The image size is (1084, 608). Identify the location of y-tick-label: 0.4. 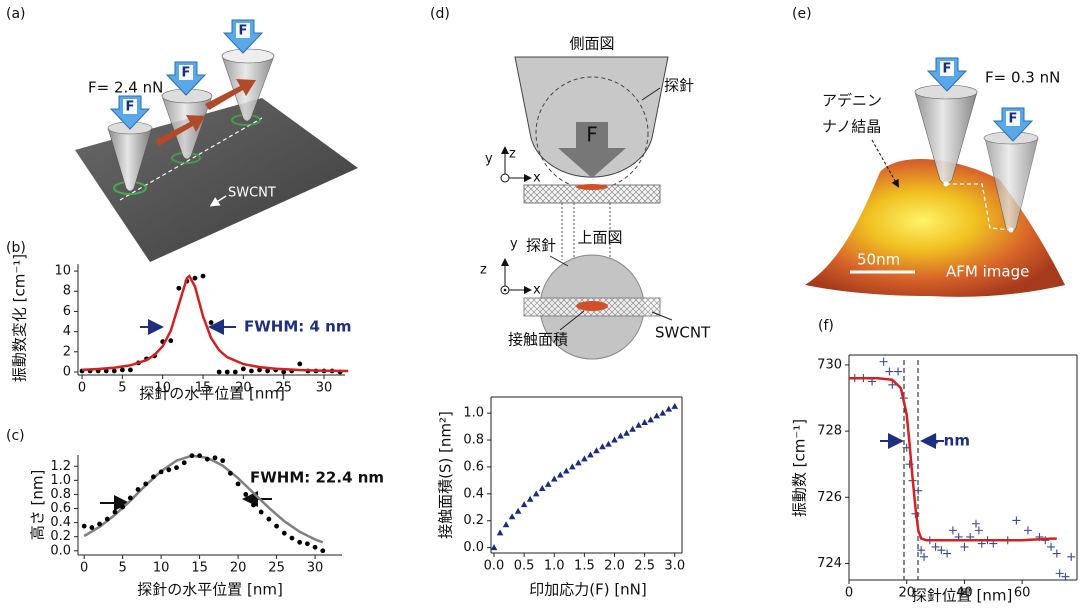
(473, 493).